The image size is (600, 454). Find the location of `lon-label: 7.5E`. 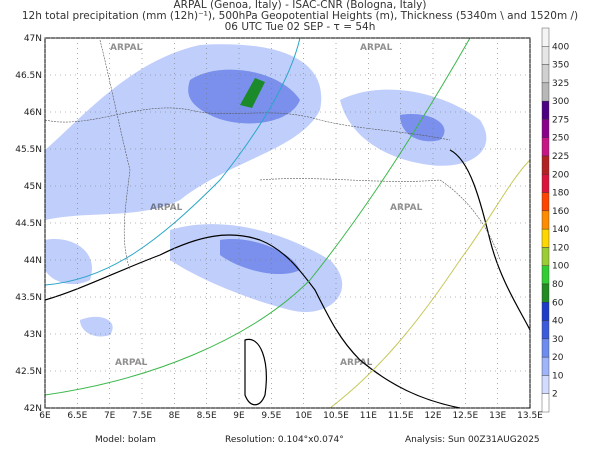

lon-label: 7.5E is located at coordinates (142, 416).